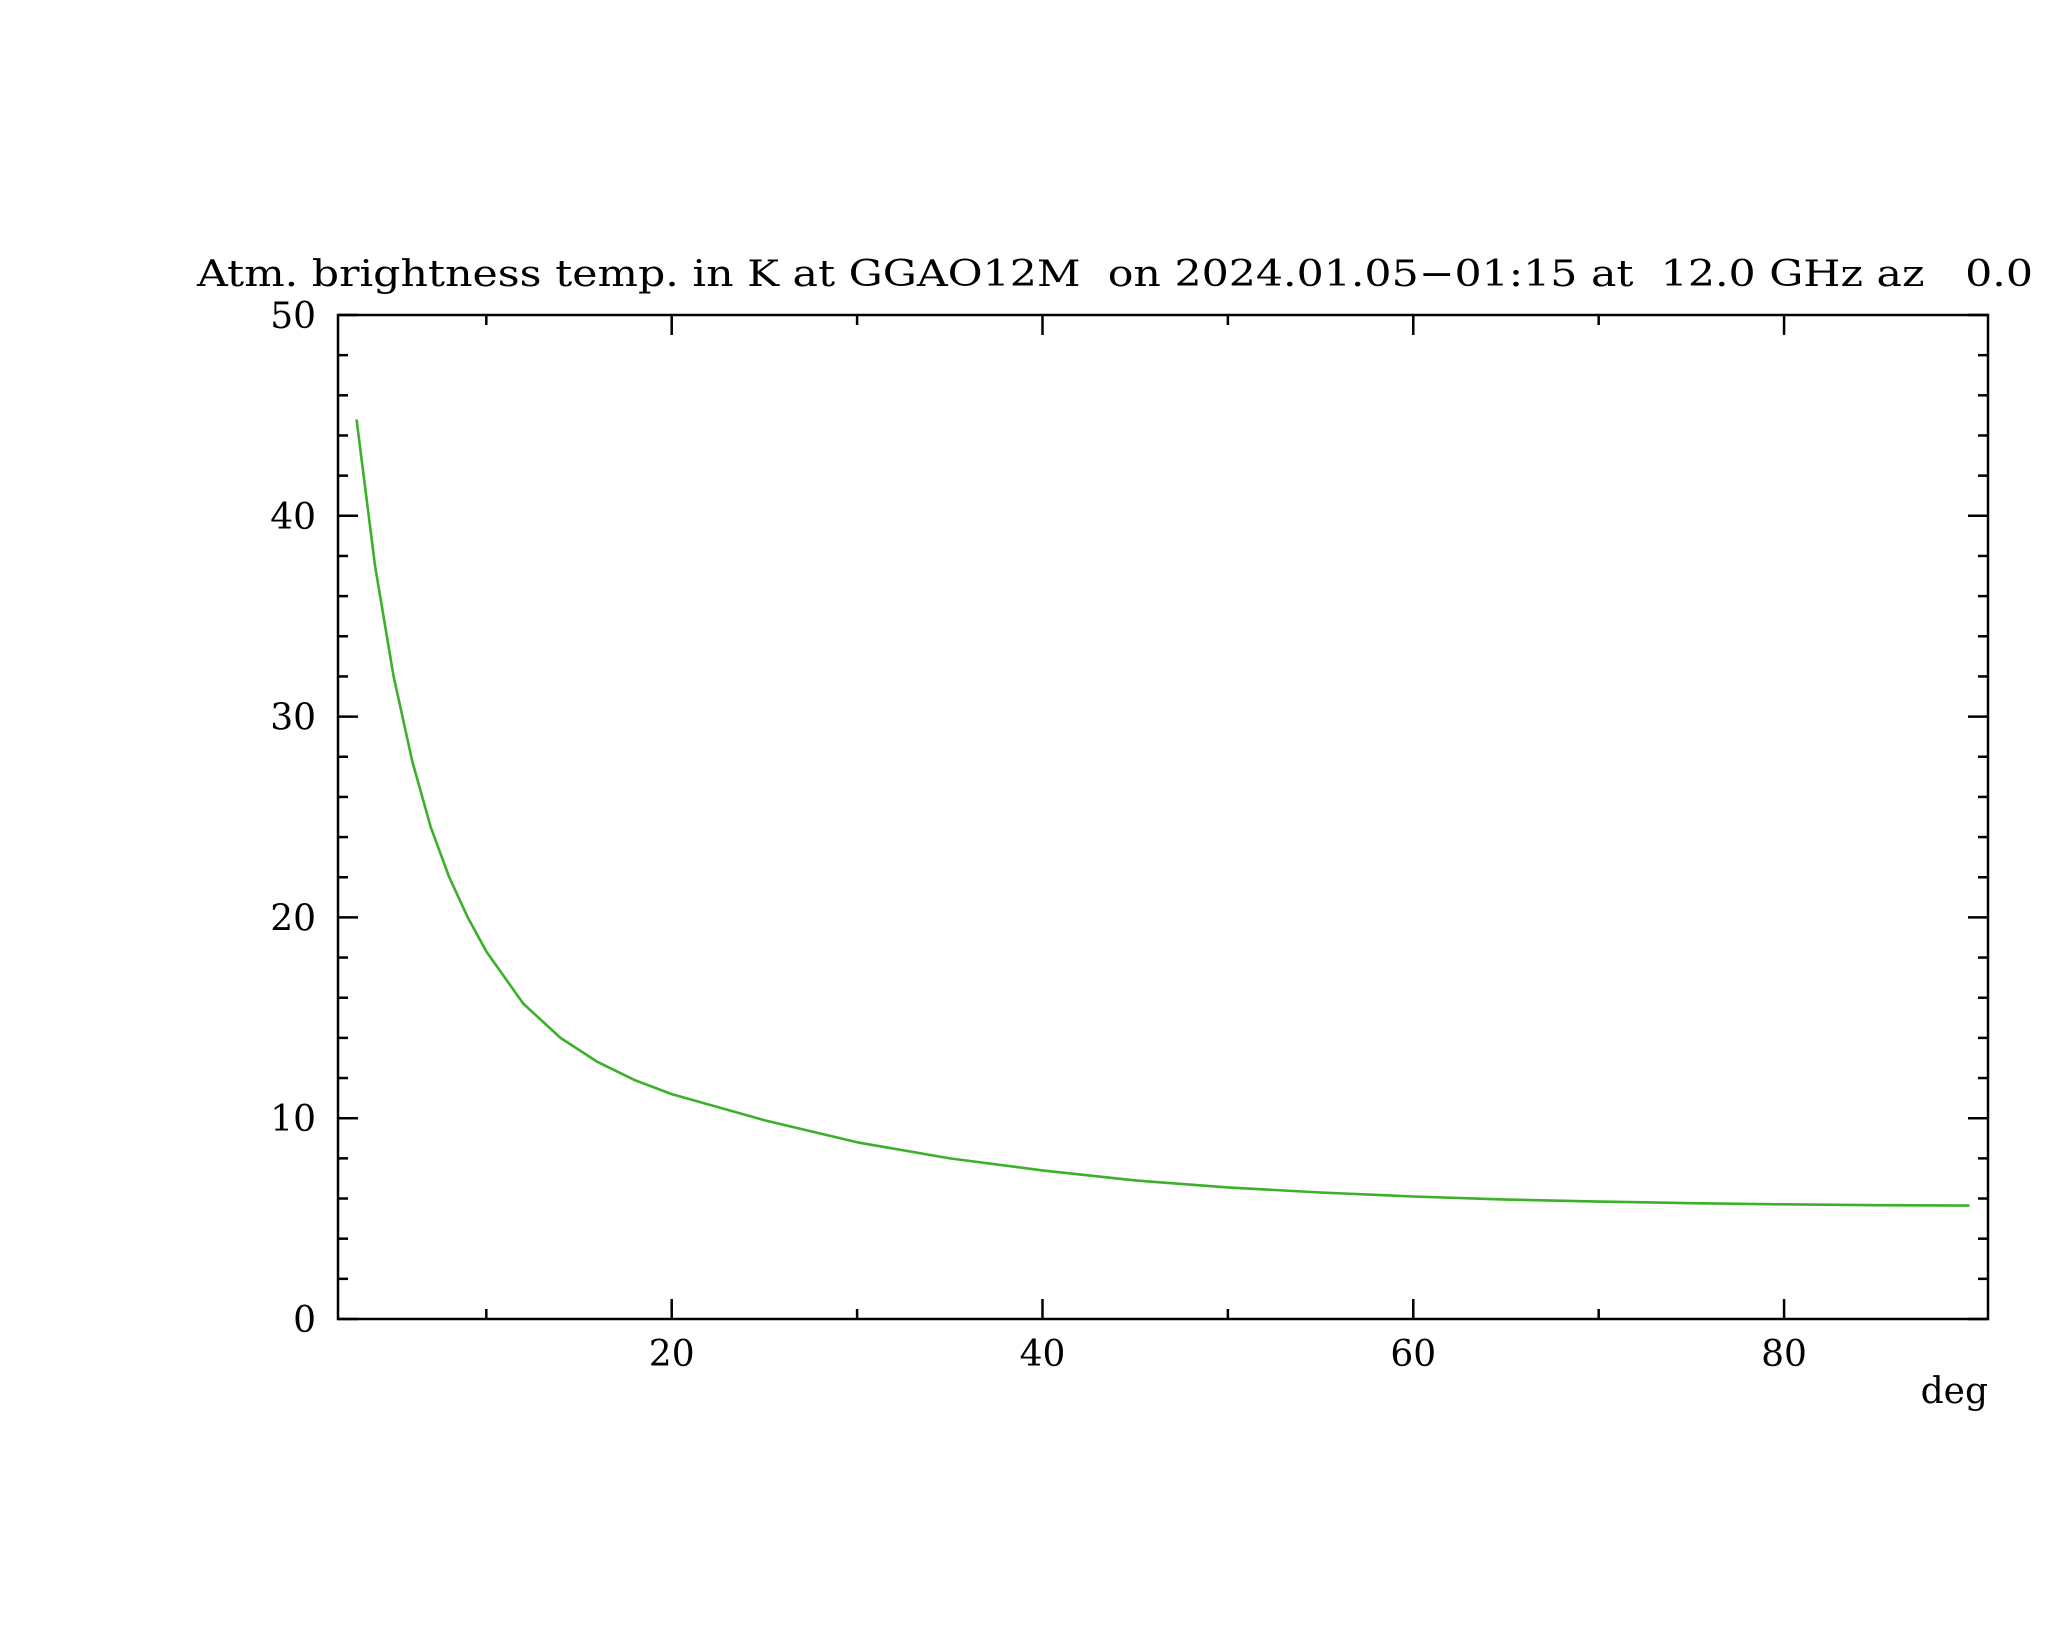  Describe the element at coordinates (1043, 1354) in the screenshot. I see `x-tick-label: 40` at that location.